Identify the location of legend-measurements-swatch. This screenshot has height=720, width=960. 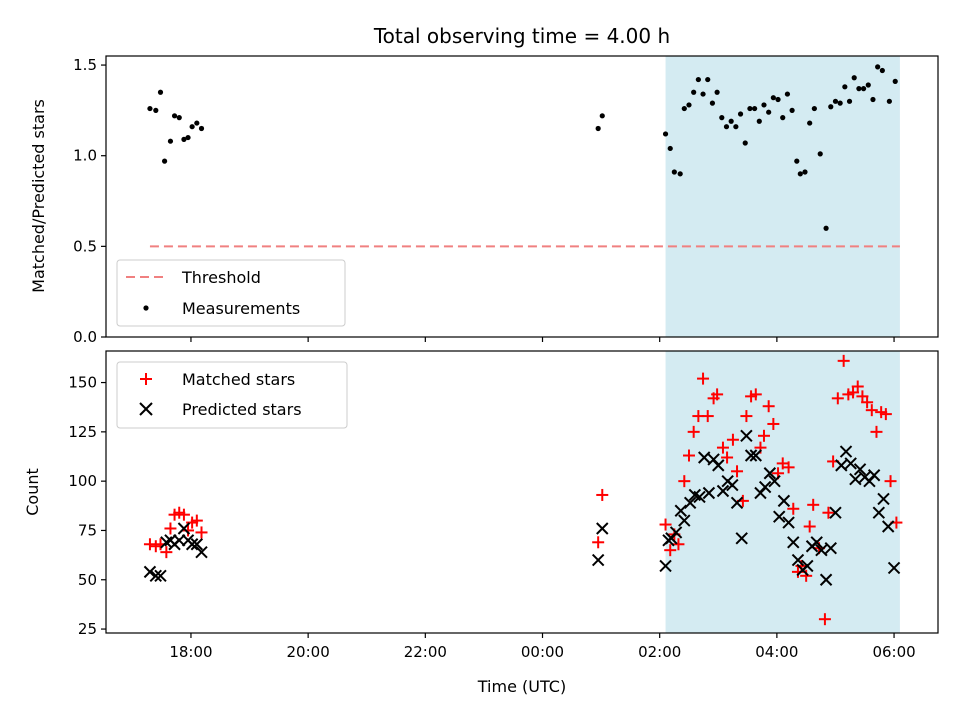
(146, 308).